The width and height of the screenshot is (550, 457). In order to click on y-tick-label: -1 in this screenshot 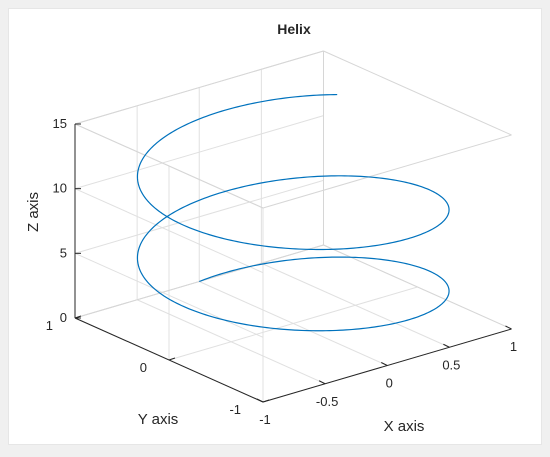, I will do `click(235, 409)`.